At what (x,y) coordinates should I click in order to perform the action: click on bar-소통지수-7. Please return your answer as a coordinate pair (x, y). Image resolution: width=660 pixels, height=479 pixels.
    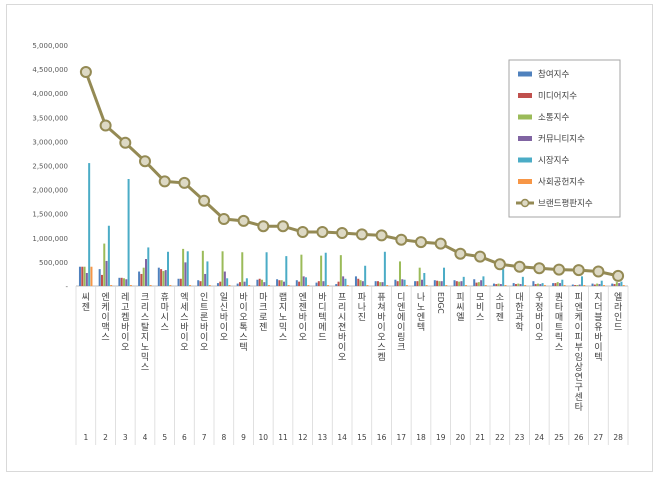
    Looking at the image, I should click on (202, 268).